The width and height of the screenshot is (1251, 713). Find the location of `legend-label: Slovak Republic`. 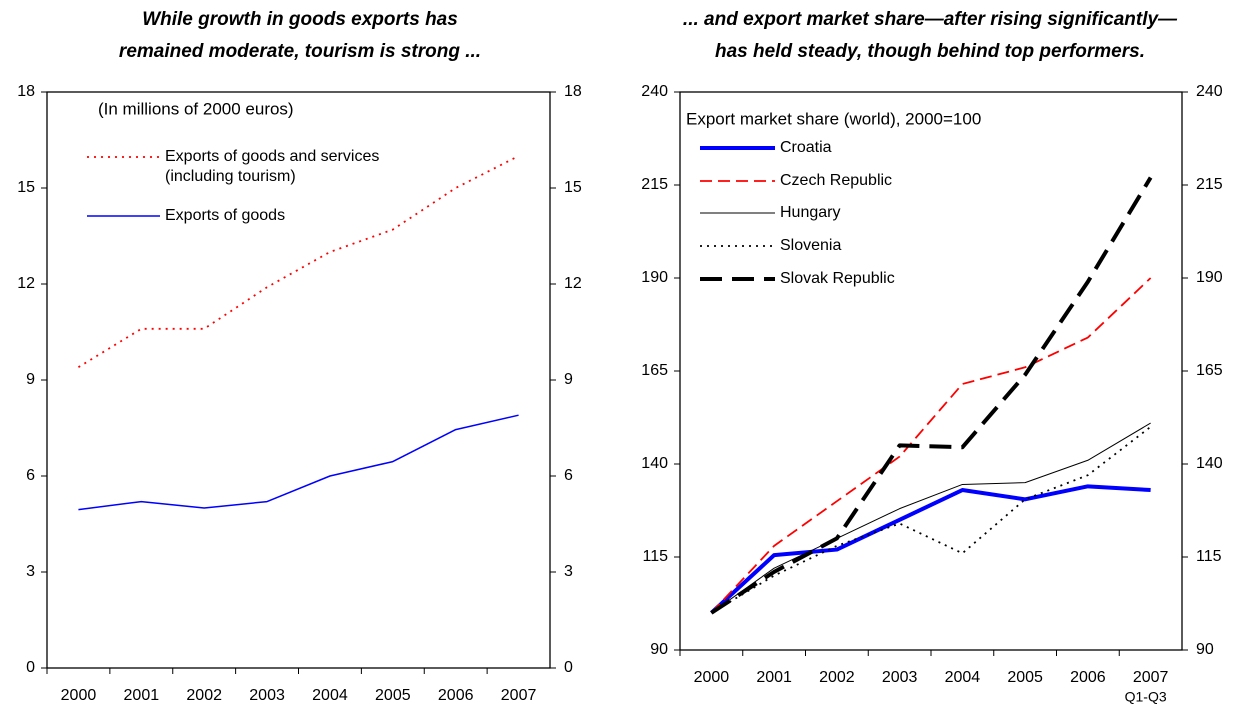

legend-label: Slovak Republic is located at coordinates (837, 278).